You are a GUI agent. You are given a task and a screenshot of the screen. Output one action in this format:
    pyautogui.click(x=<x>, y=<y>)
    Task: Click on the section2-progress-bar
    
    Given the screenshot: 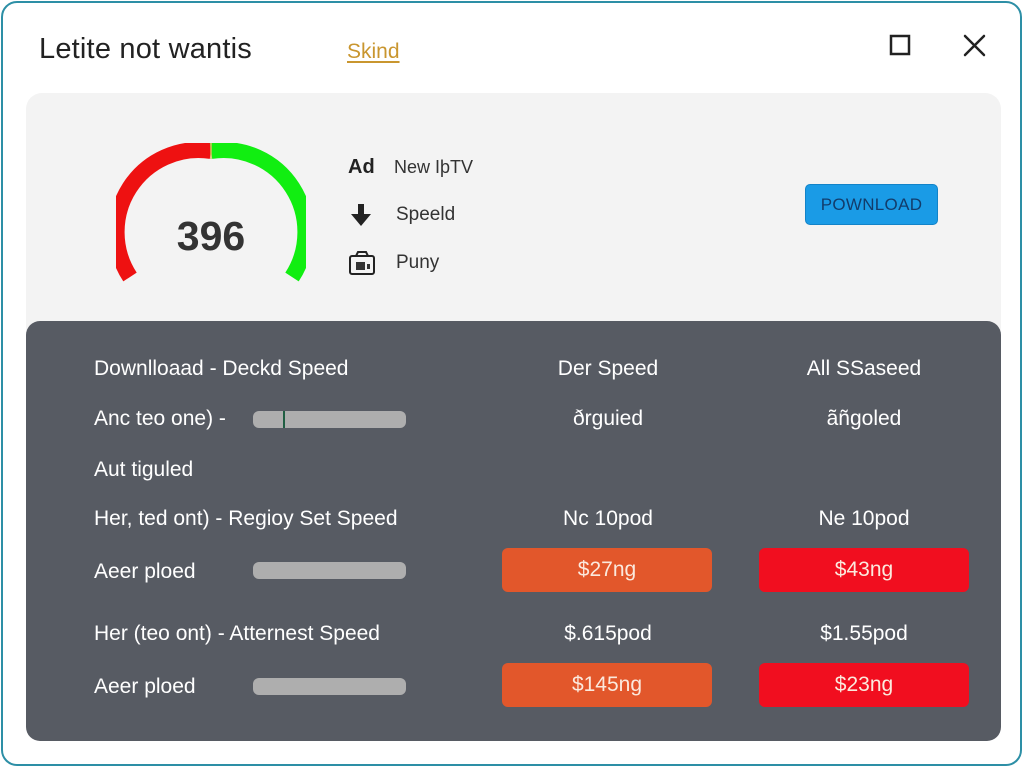 What is the action you would take?
    pyautogui.click(x=329, y=686)
    